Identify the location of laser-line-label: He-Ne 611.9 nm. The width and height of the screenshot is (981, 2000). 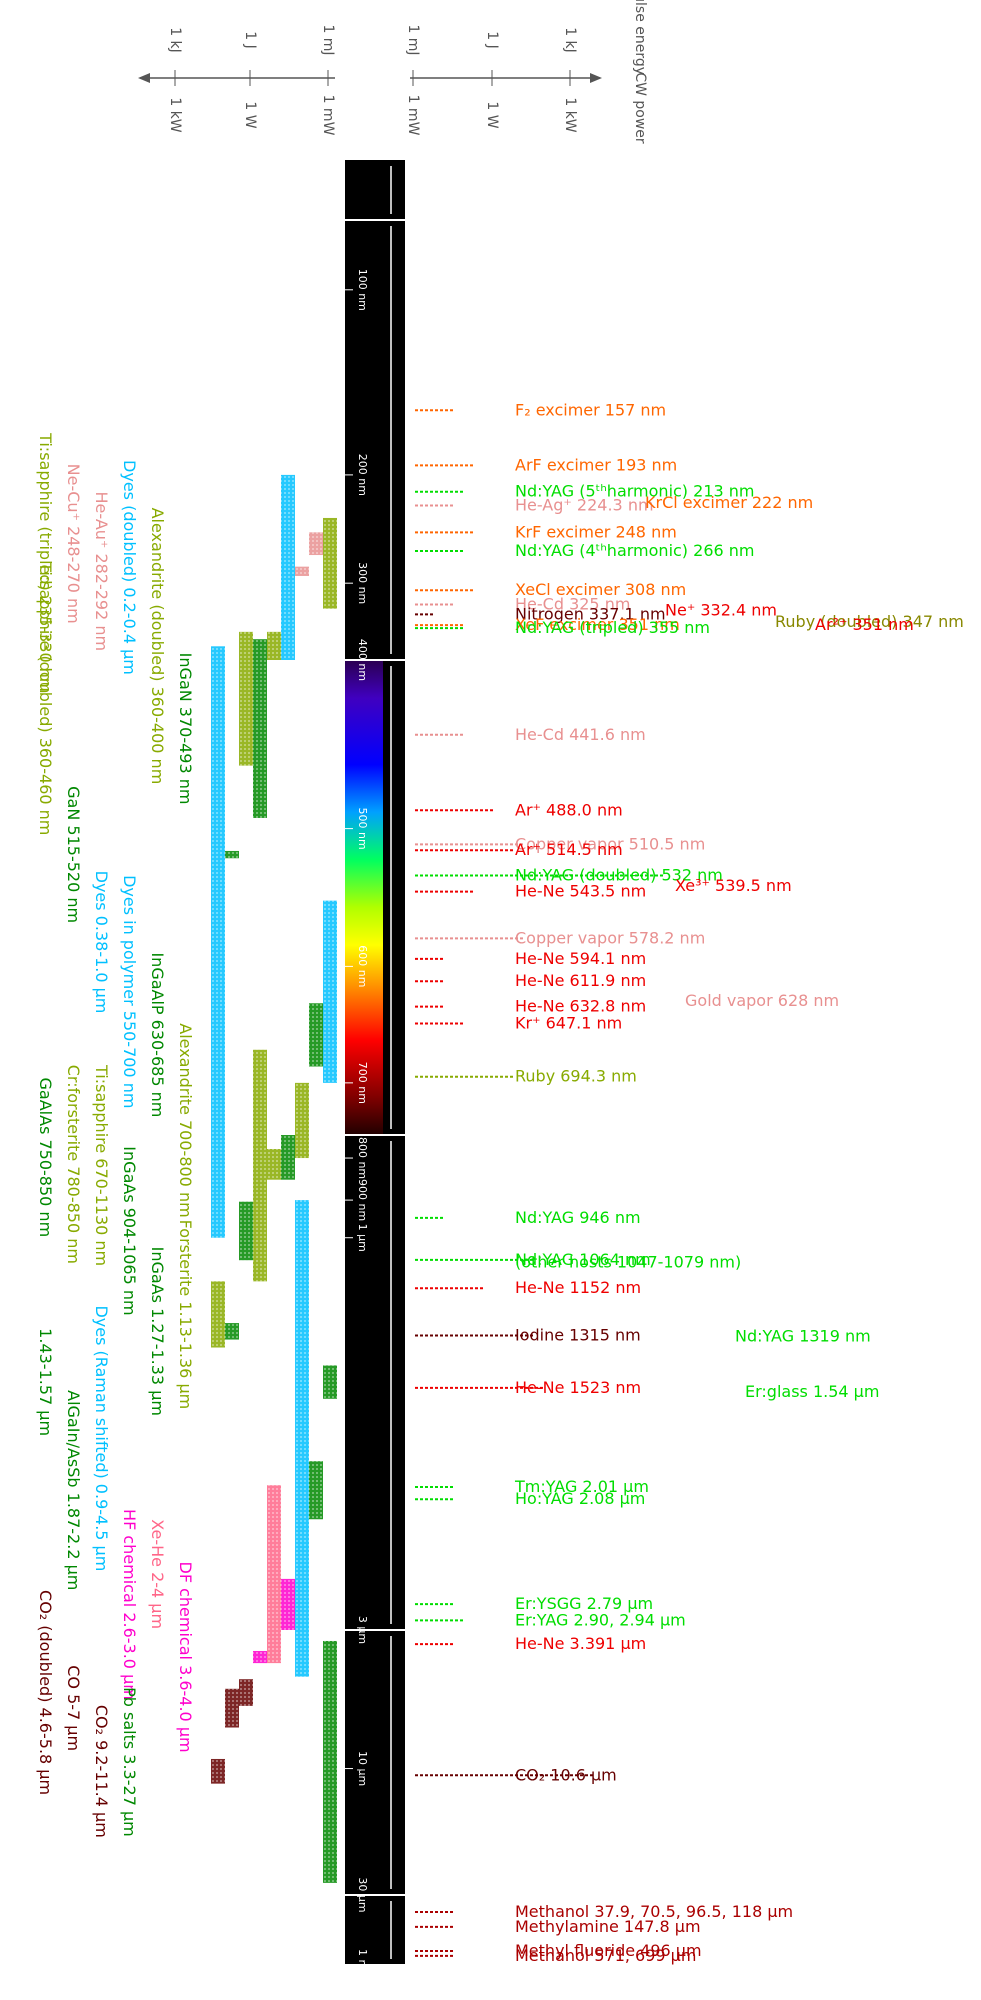
(580, 980).